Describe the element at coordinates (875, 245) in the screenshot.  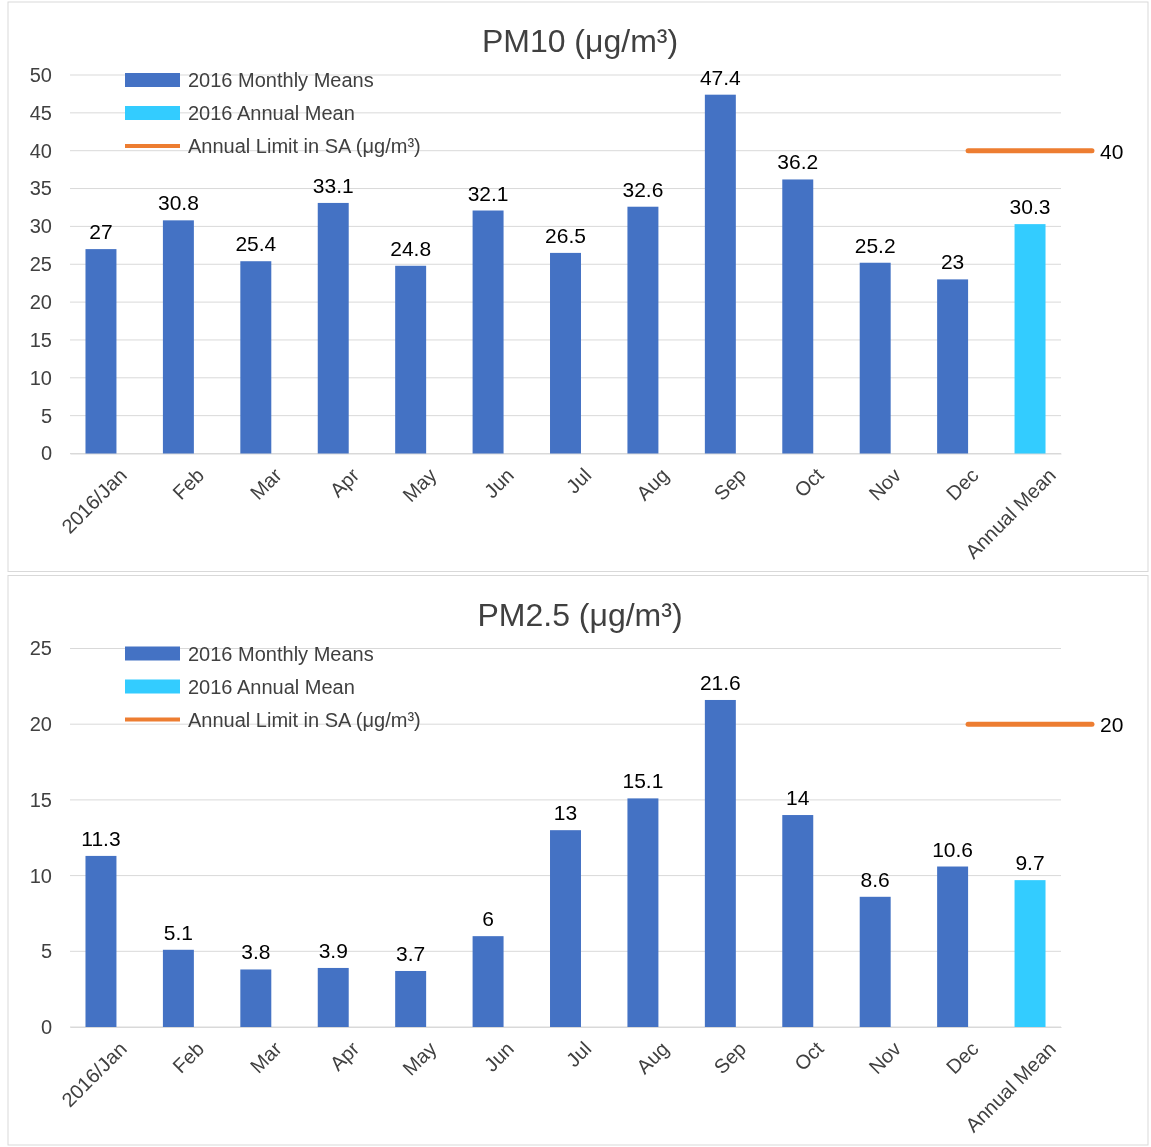
I see `data-label: 25.2` at that location.